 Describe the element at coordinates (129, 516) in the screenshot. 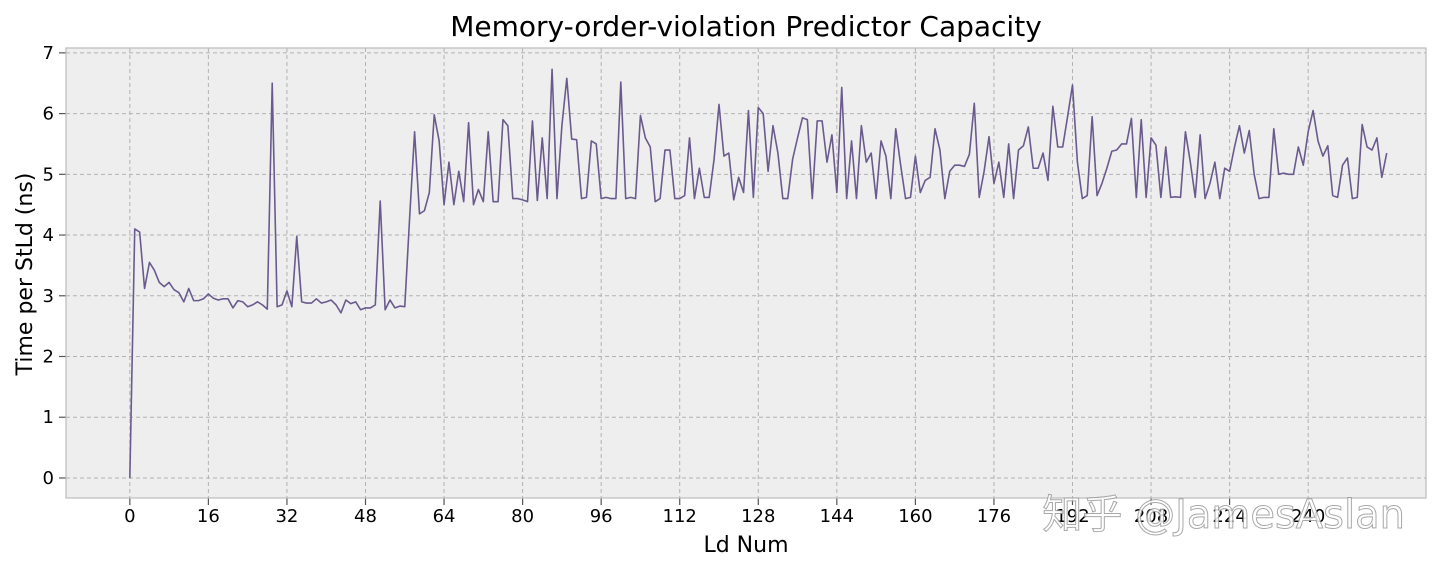

I see `x-tick-label: 0` at that location.